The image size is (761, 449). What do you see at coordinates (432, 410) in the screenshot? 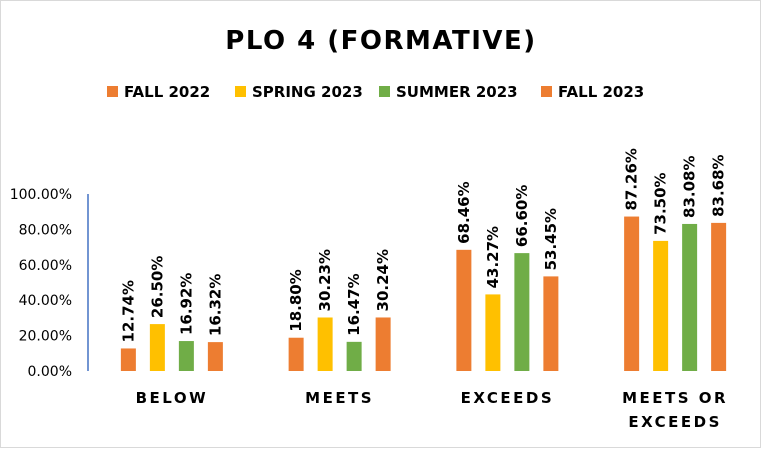
I see `x-axis: BELOW MEETS EXCEEDS MEETS OR EXCEEDS` at bounding box center [432, 410].